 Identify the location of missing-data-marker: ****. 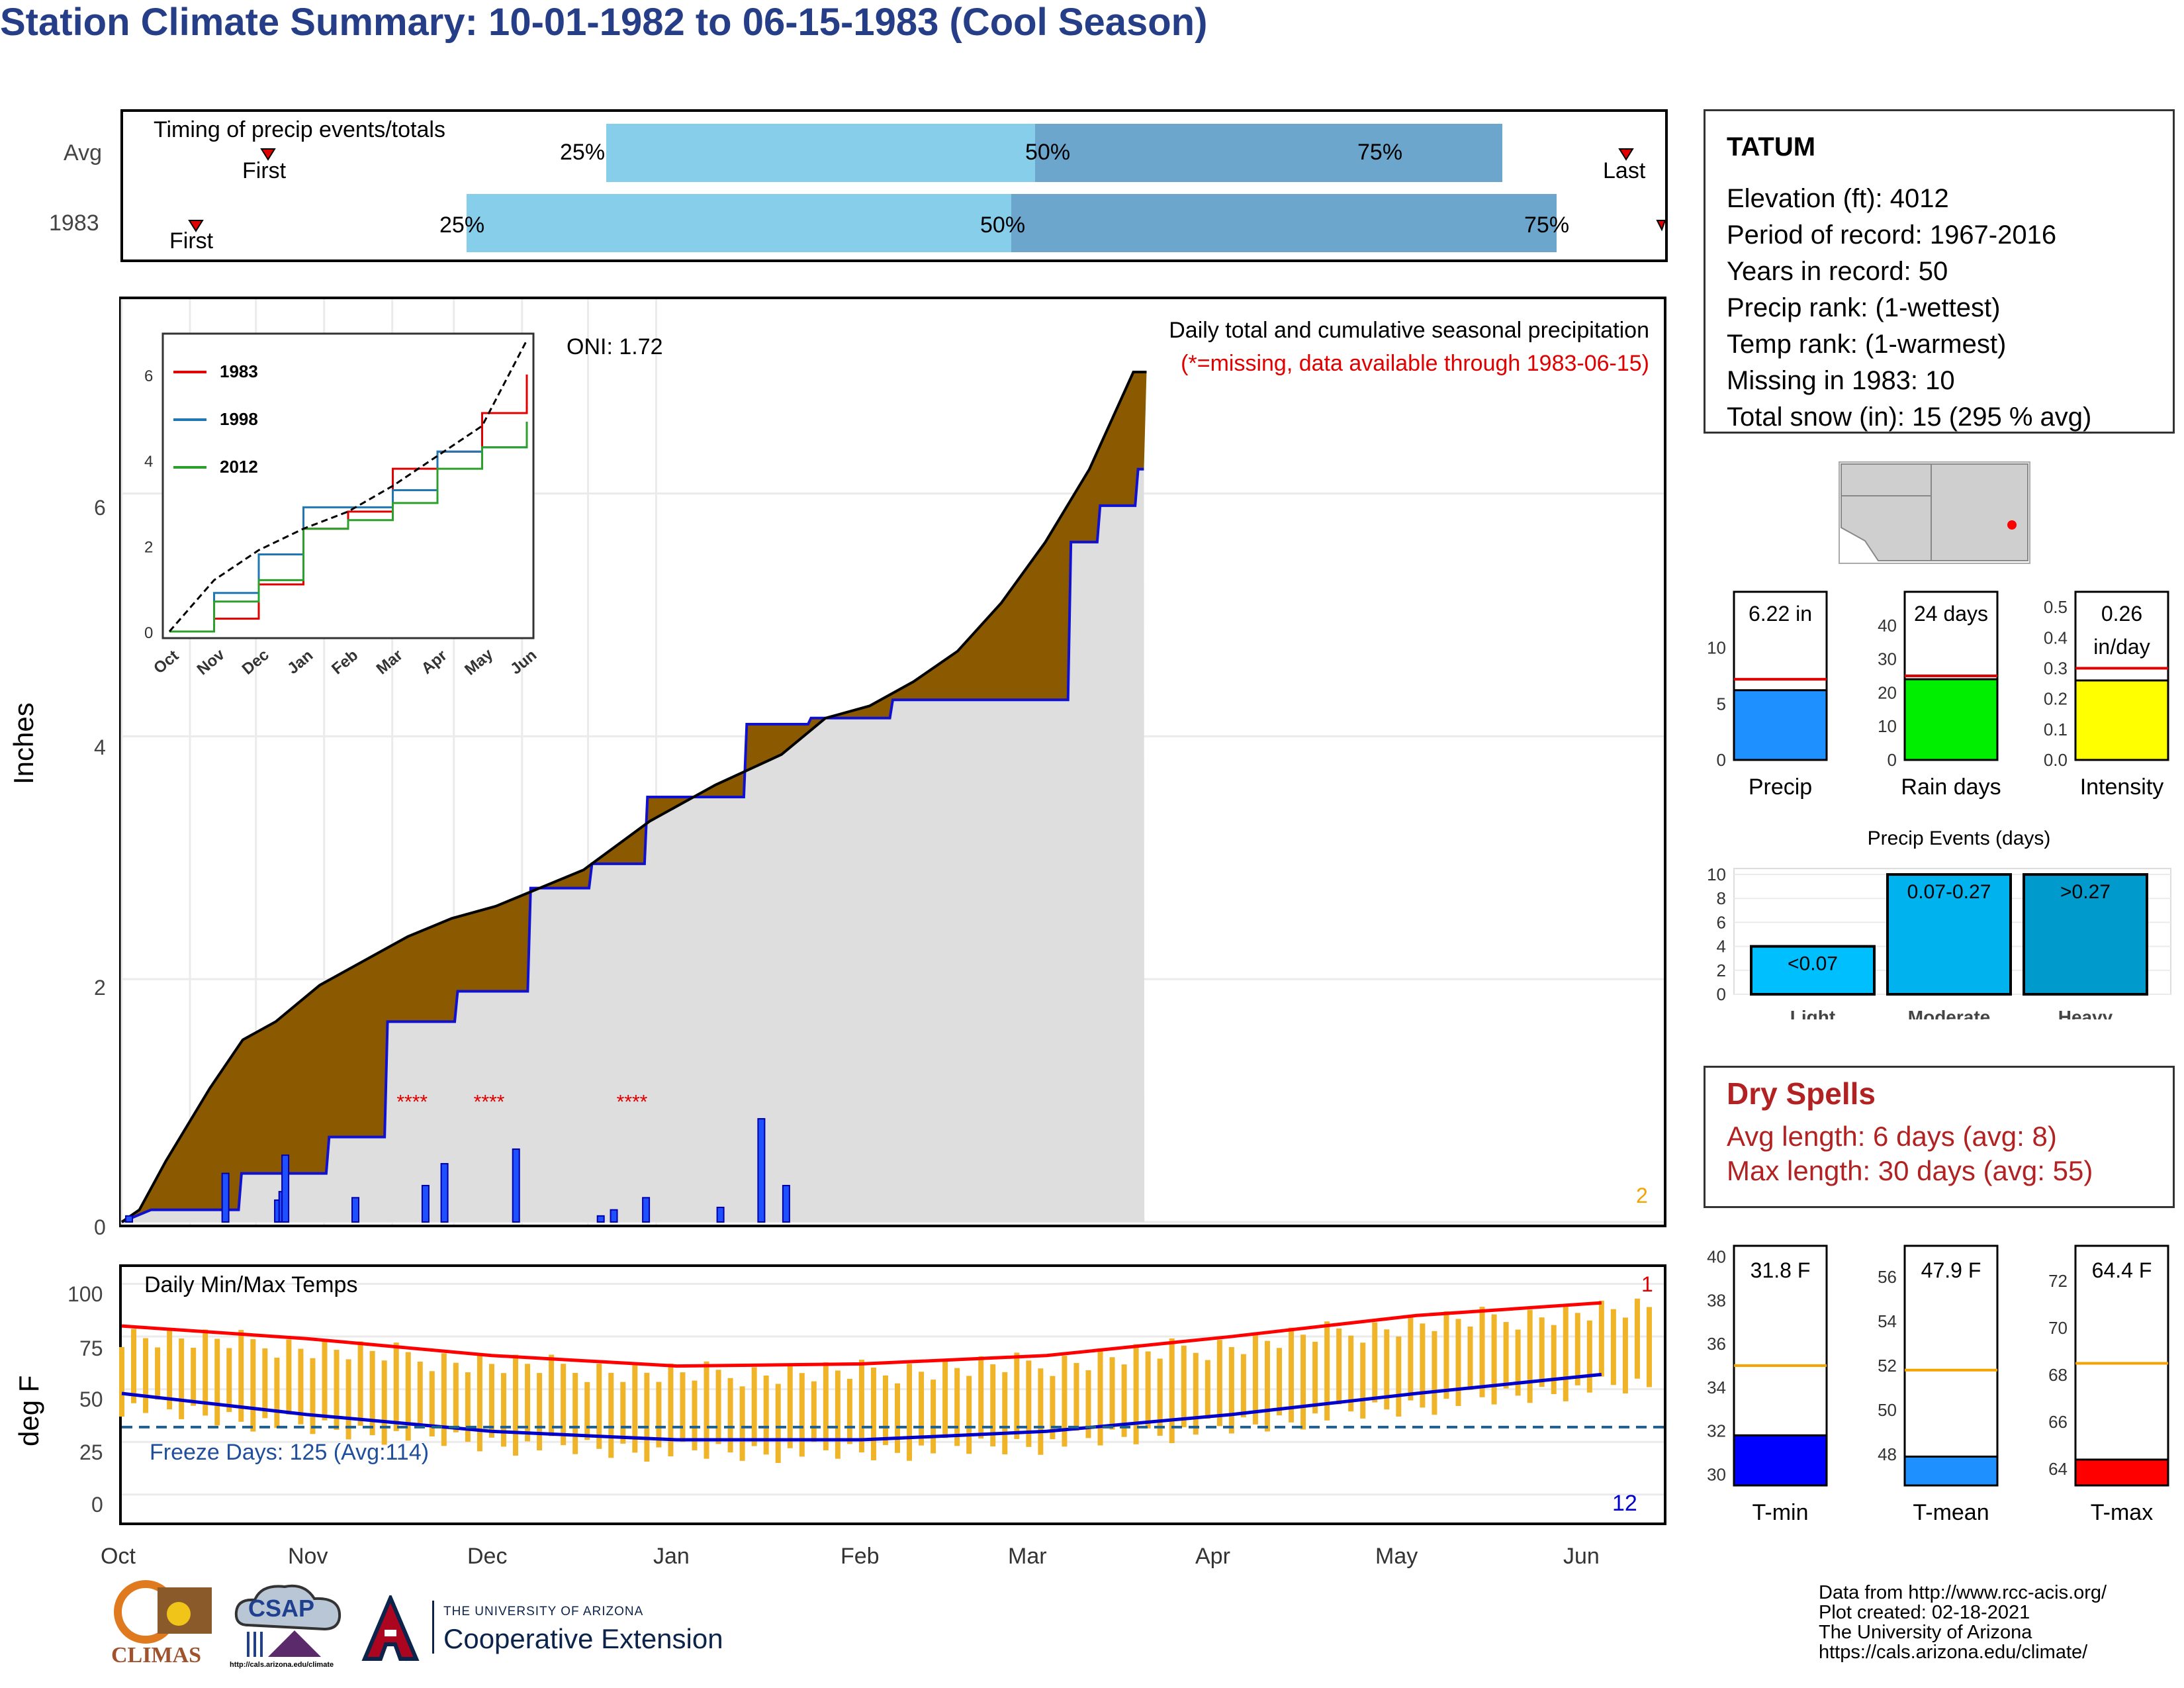
(412, 1102).